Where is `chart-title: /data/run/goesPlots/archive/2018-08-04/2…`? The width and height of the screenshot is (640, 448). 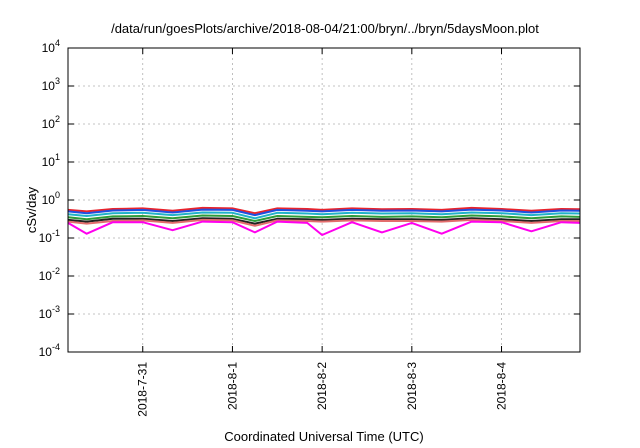 chart-title: /data/run/goesPlots/archive/2018-08-04/2… is located at coordinates (325, 28).